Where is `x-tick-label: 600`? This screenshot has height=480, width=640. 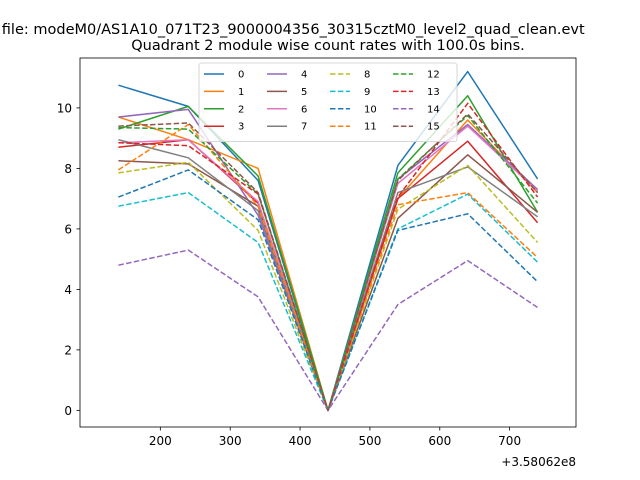 x-tick-label: 600 is located at coordinates (439, 441).